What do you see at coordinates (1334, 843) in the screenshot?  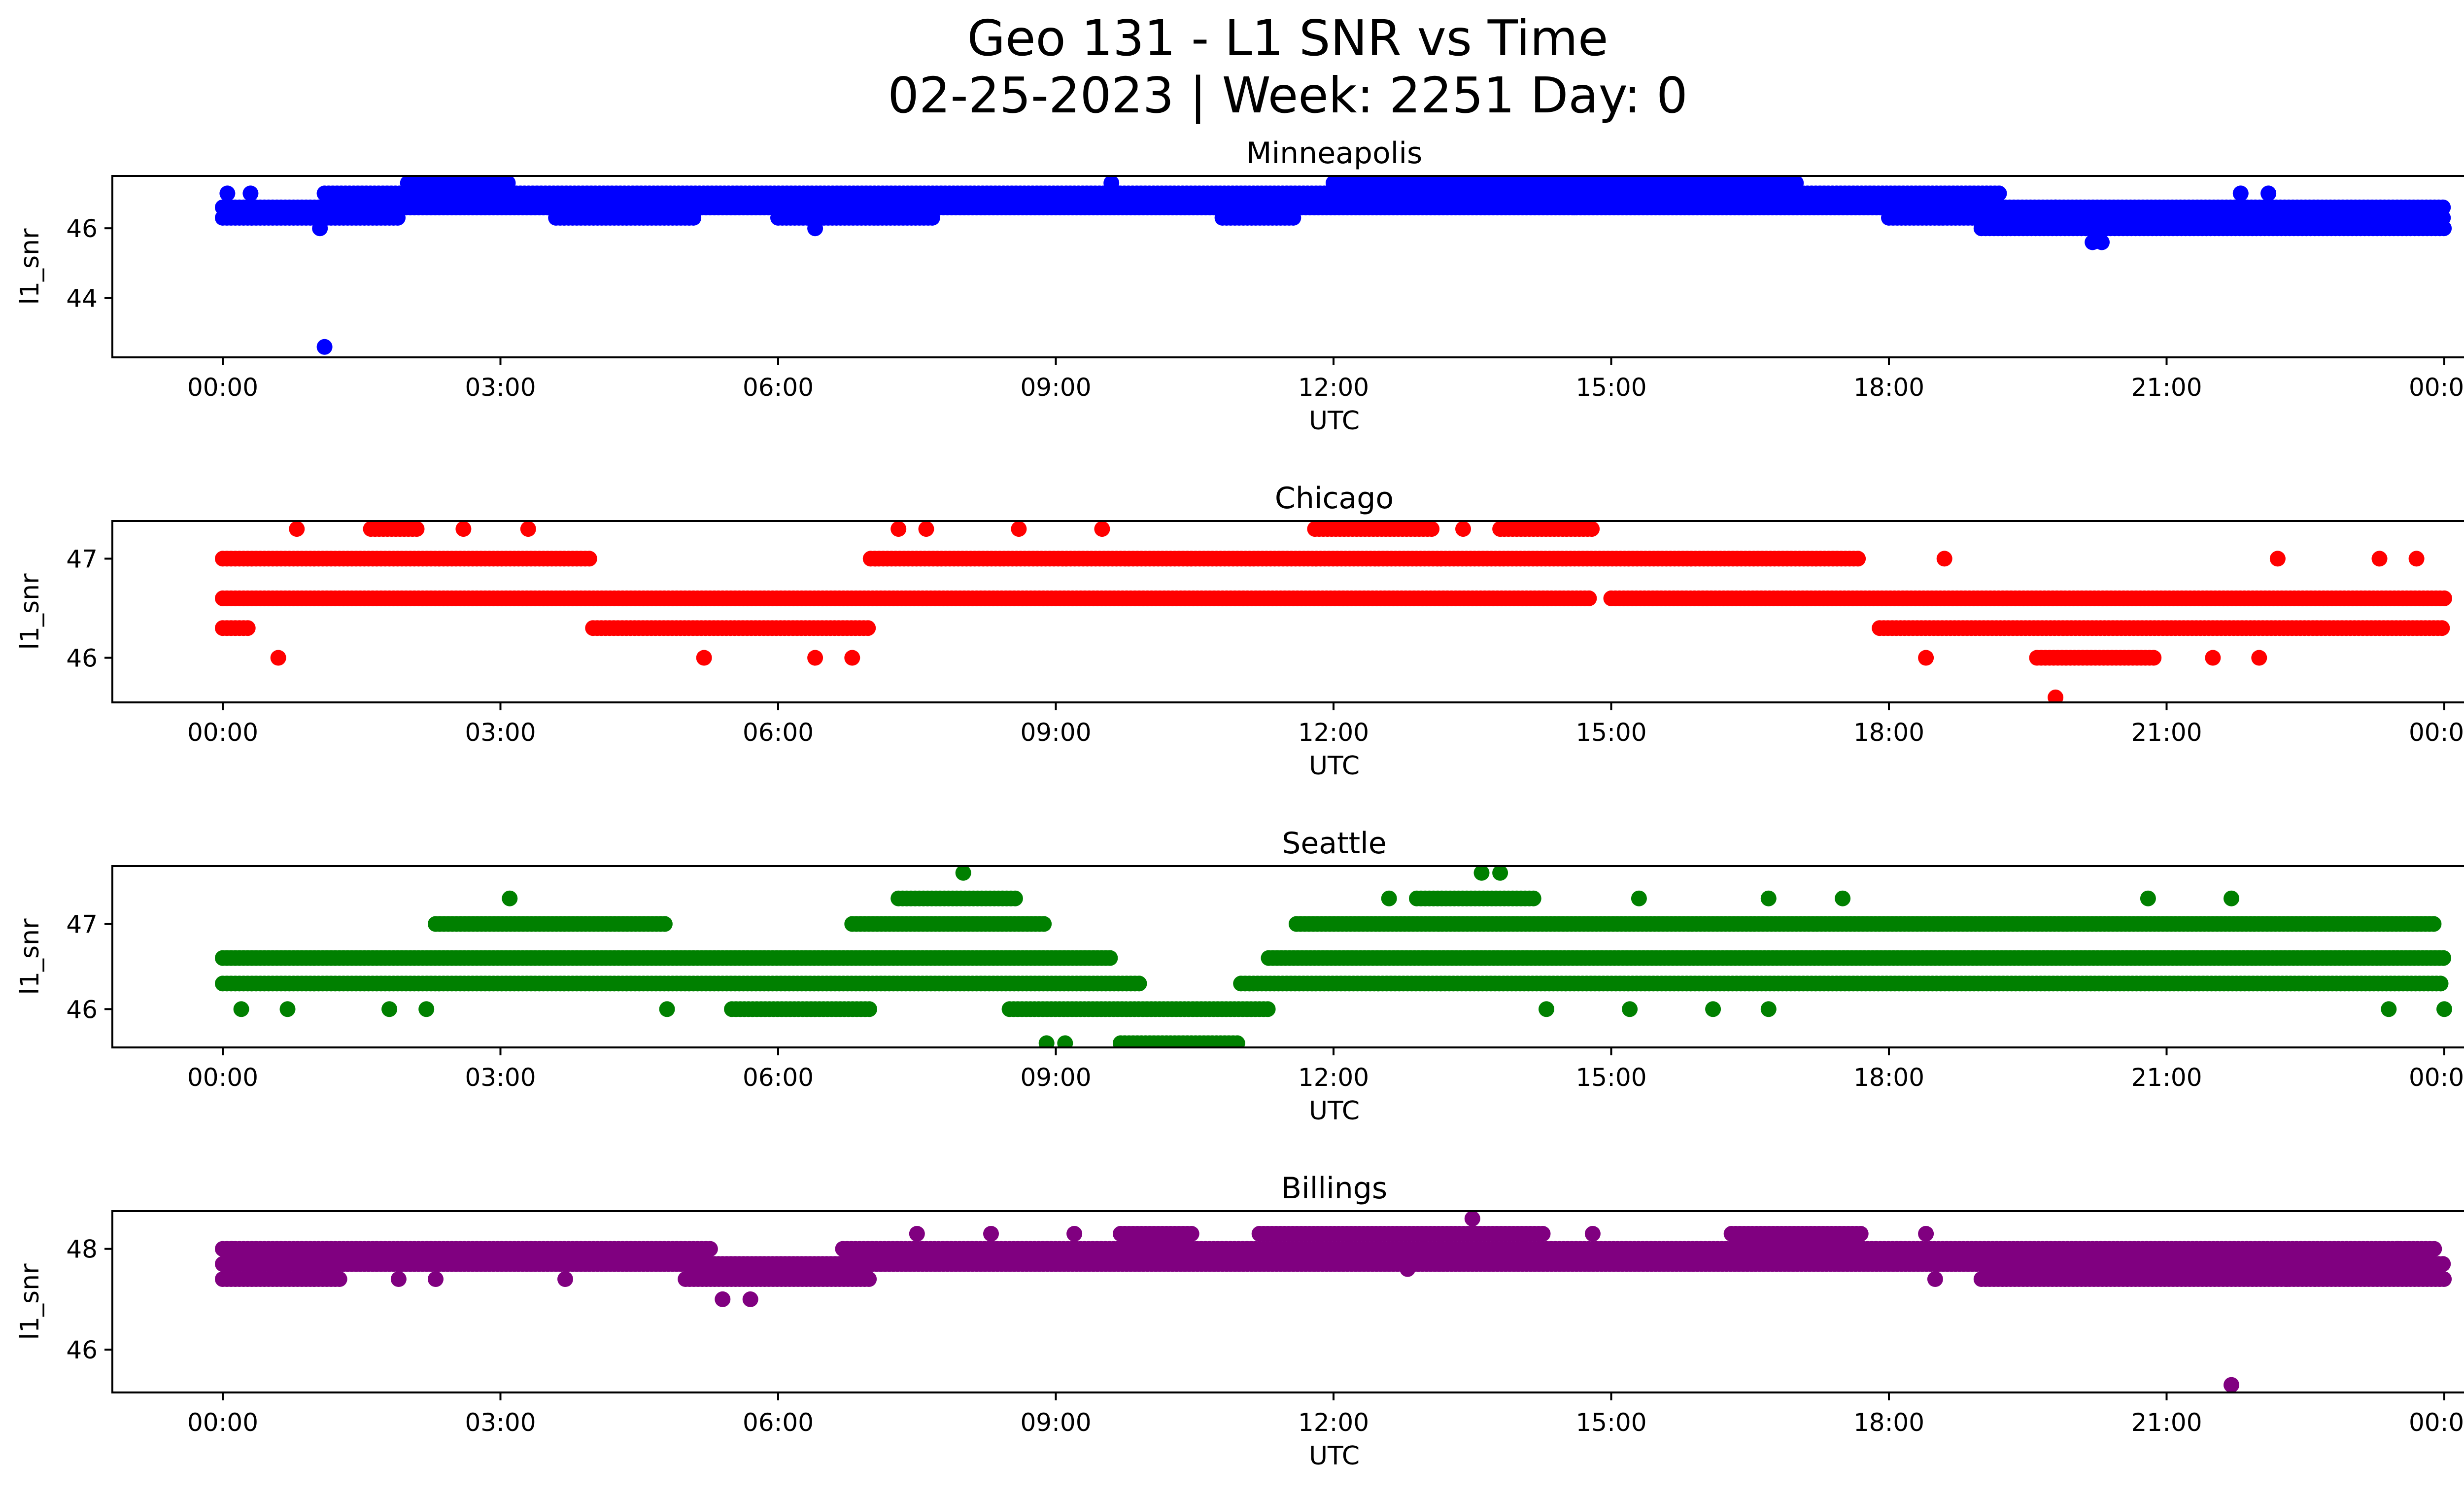 I see `panel-title: Seattle` at bounding box center [1334, 843].